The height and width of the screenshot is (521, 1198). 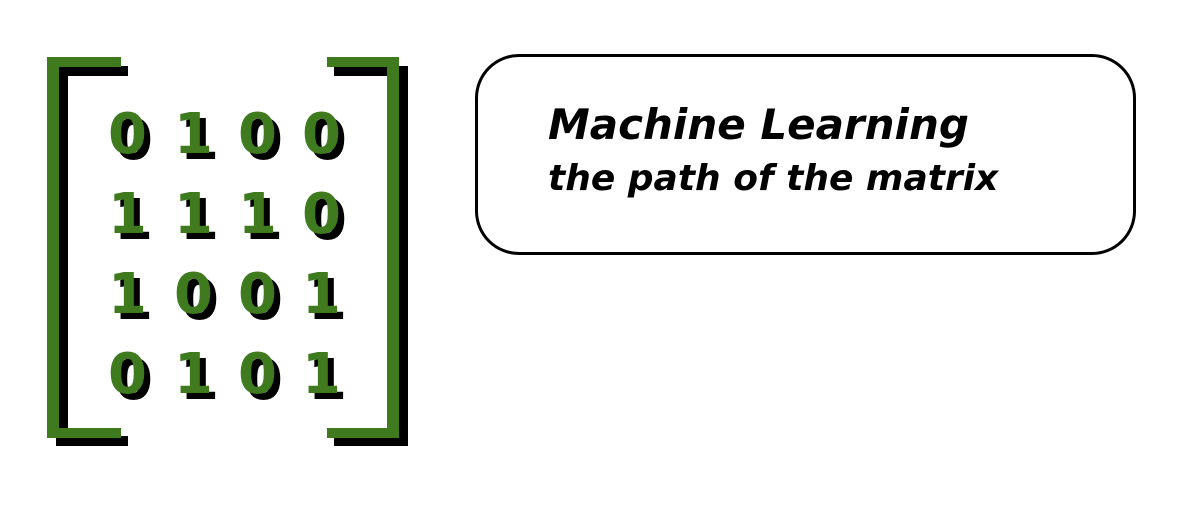 I want to click on right-bracket-top, so click(x=363, y=62).